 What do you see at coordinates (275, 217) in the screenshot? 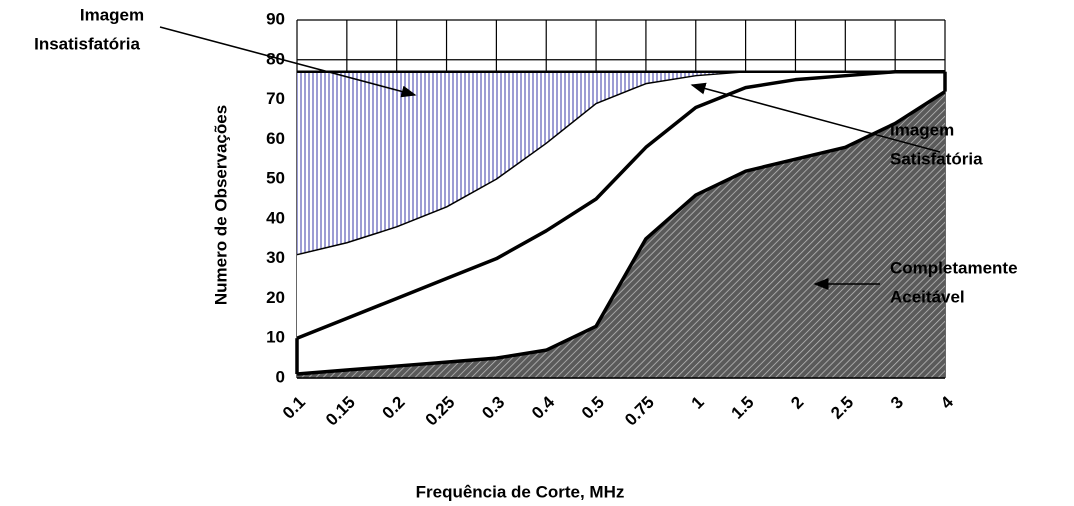
I see `y-tick-label: 40` at bounding box center [275, 217].